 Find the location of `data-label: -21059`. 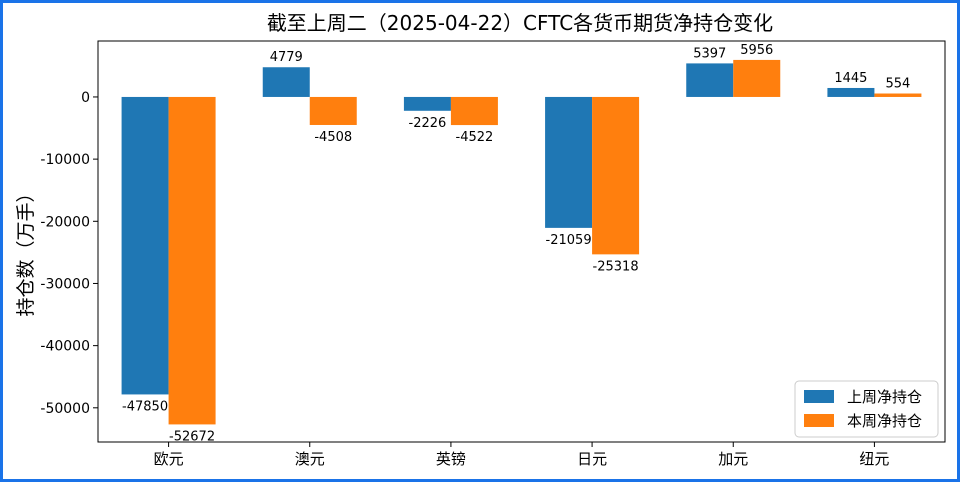

data-label: -21059 is located at coordinates (569, 240).